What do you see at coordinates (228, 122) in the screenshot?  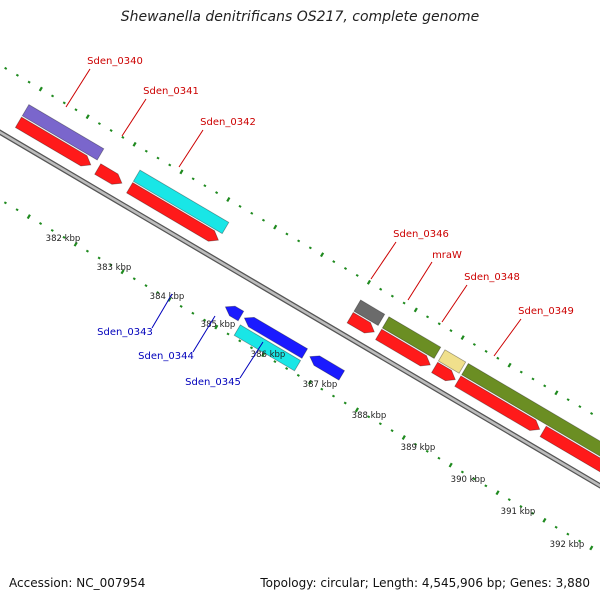 I see `gene-label: Sden_0342` at bounding box center [228, 122].